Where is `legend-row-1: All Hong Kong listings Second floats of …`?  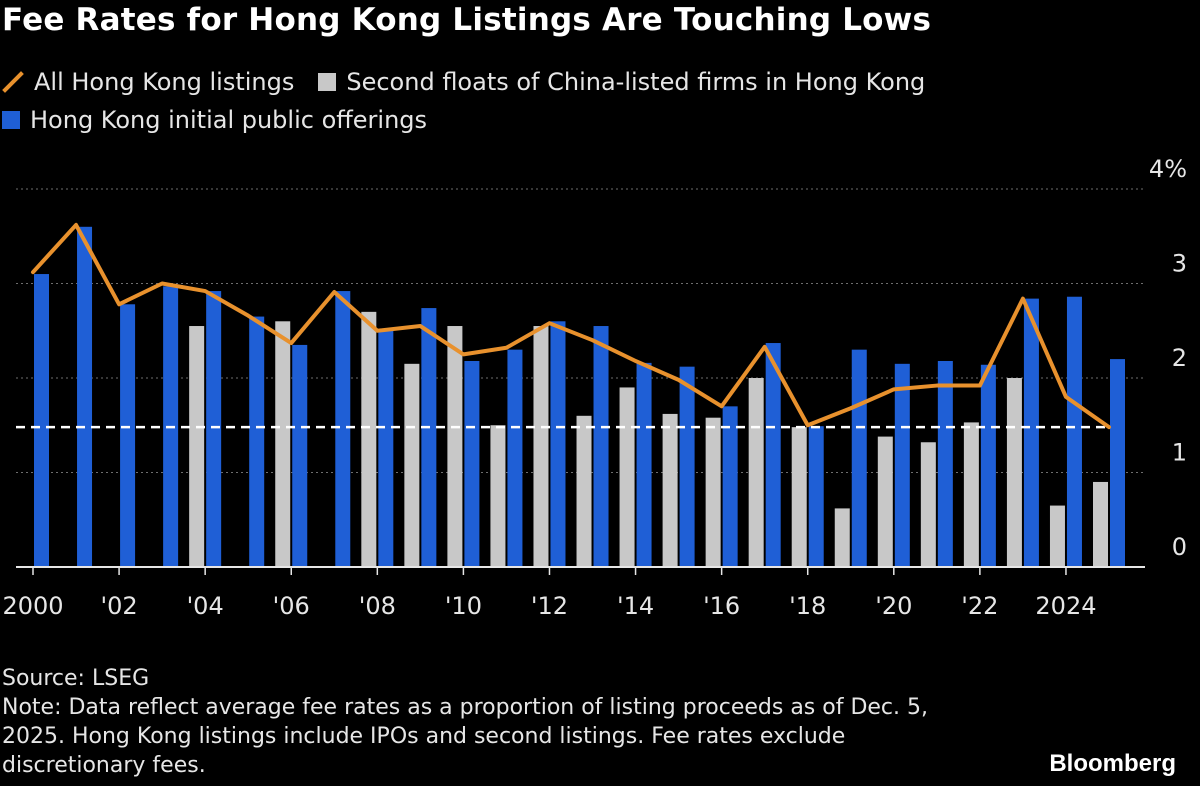 legend-row-1: All Hong Kong listings Second floats of … is located at coordinates (475, 82).